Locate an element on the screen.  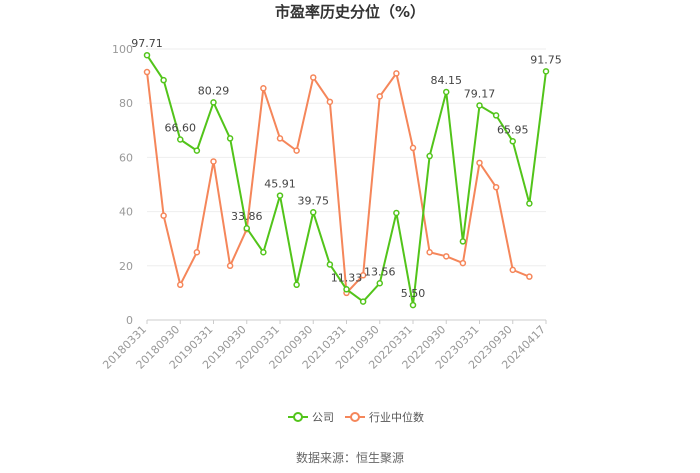
y-tick-label: 40 is located at coordinates (126, 212).